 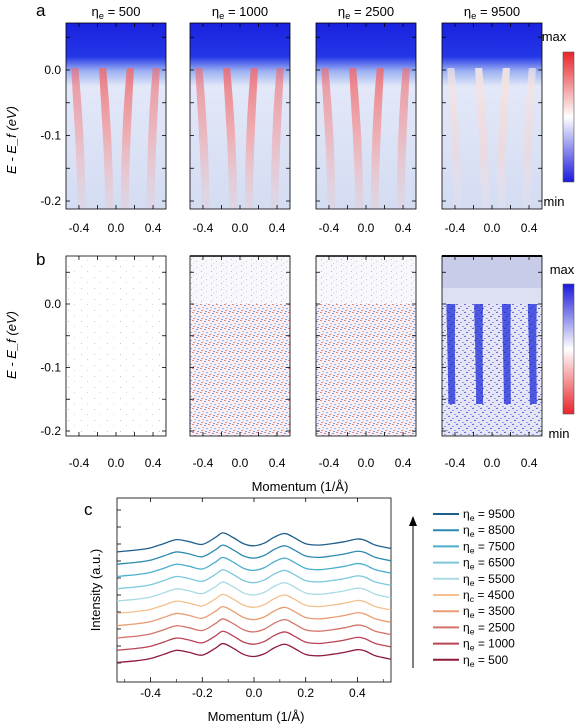 I want to click on legend-label: ηe = 9500, so click(x=489, y=515).